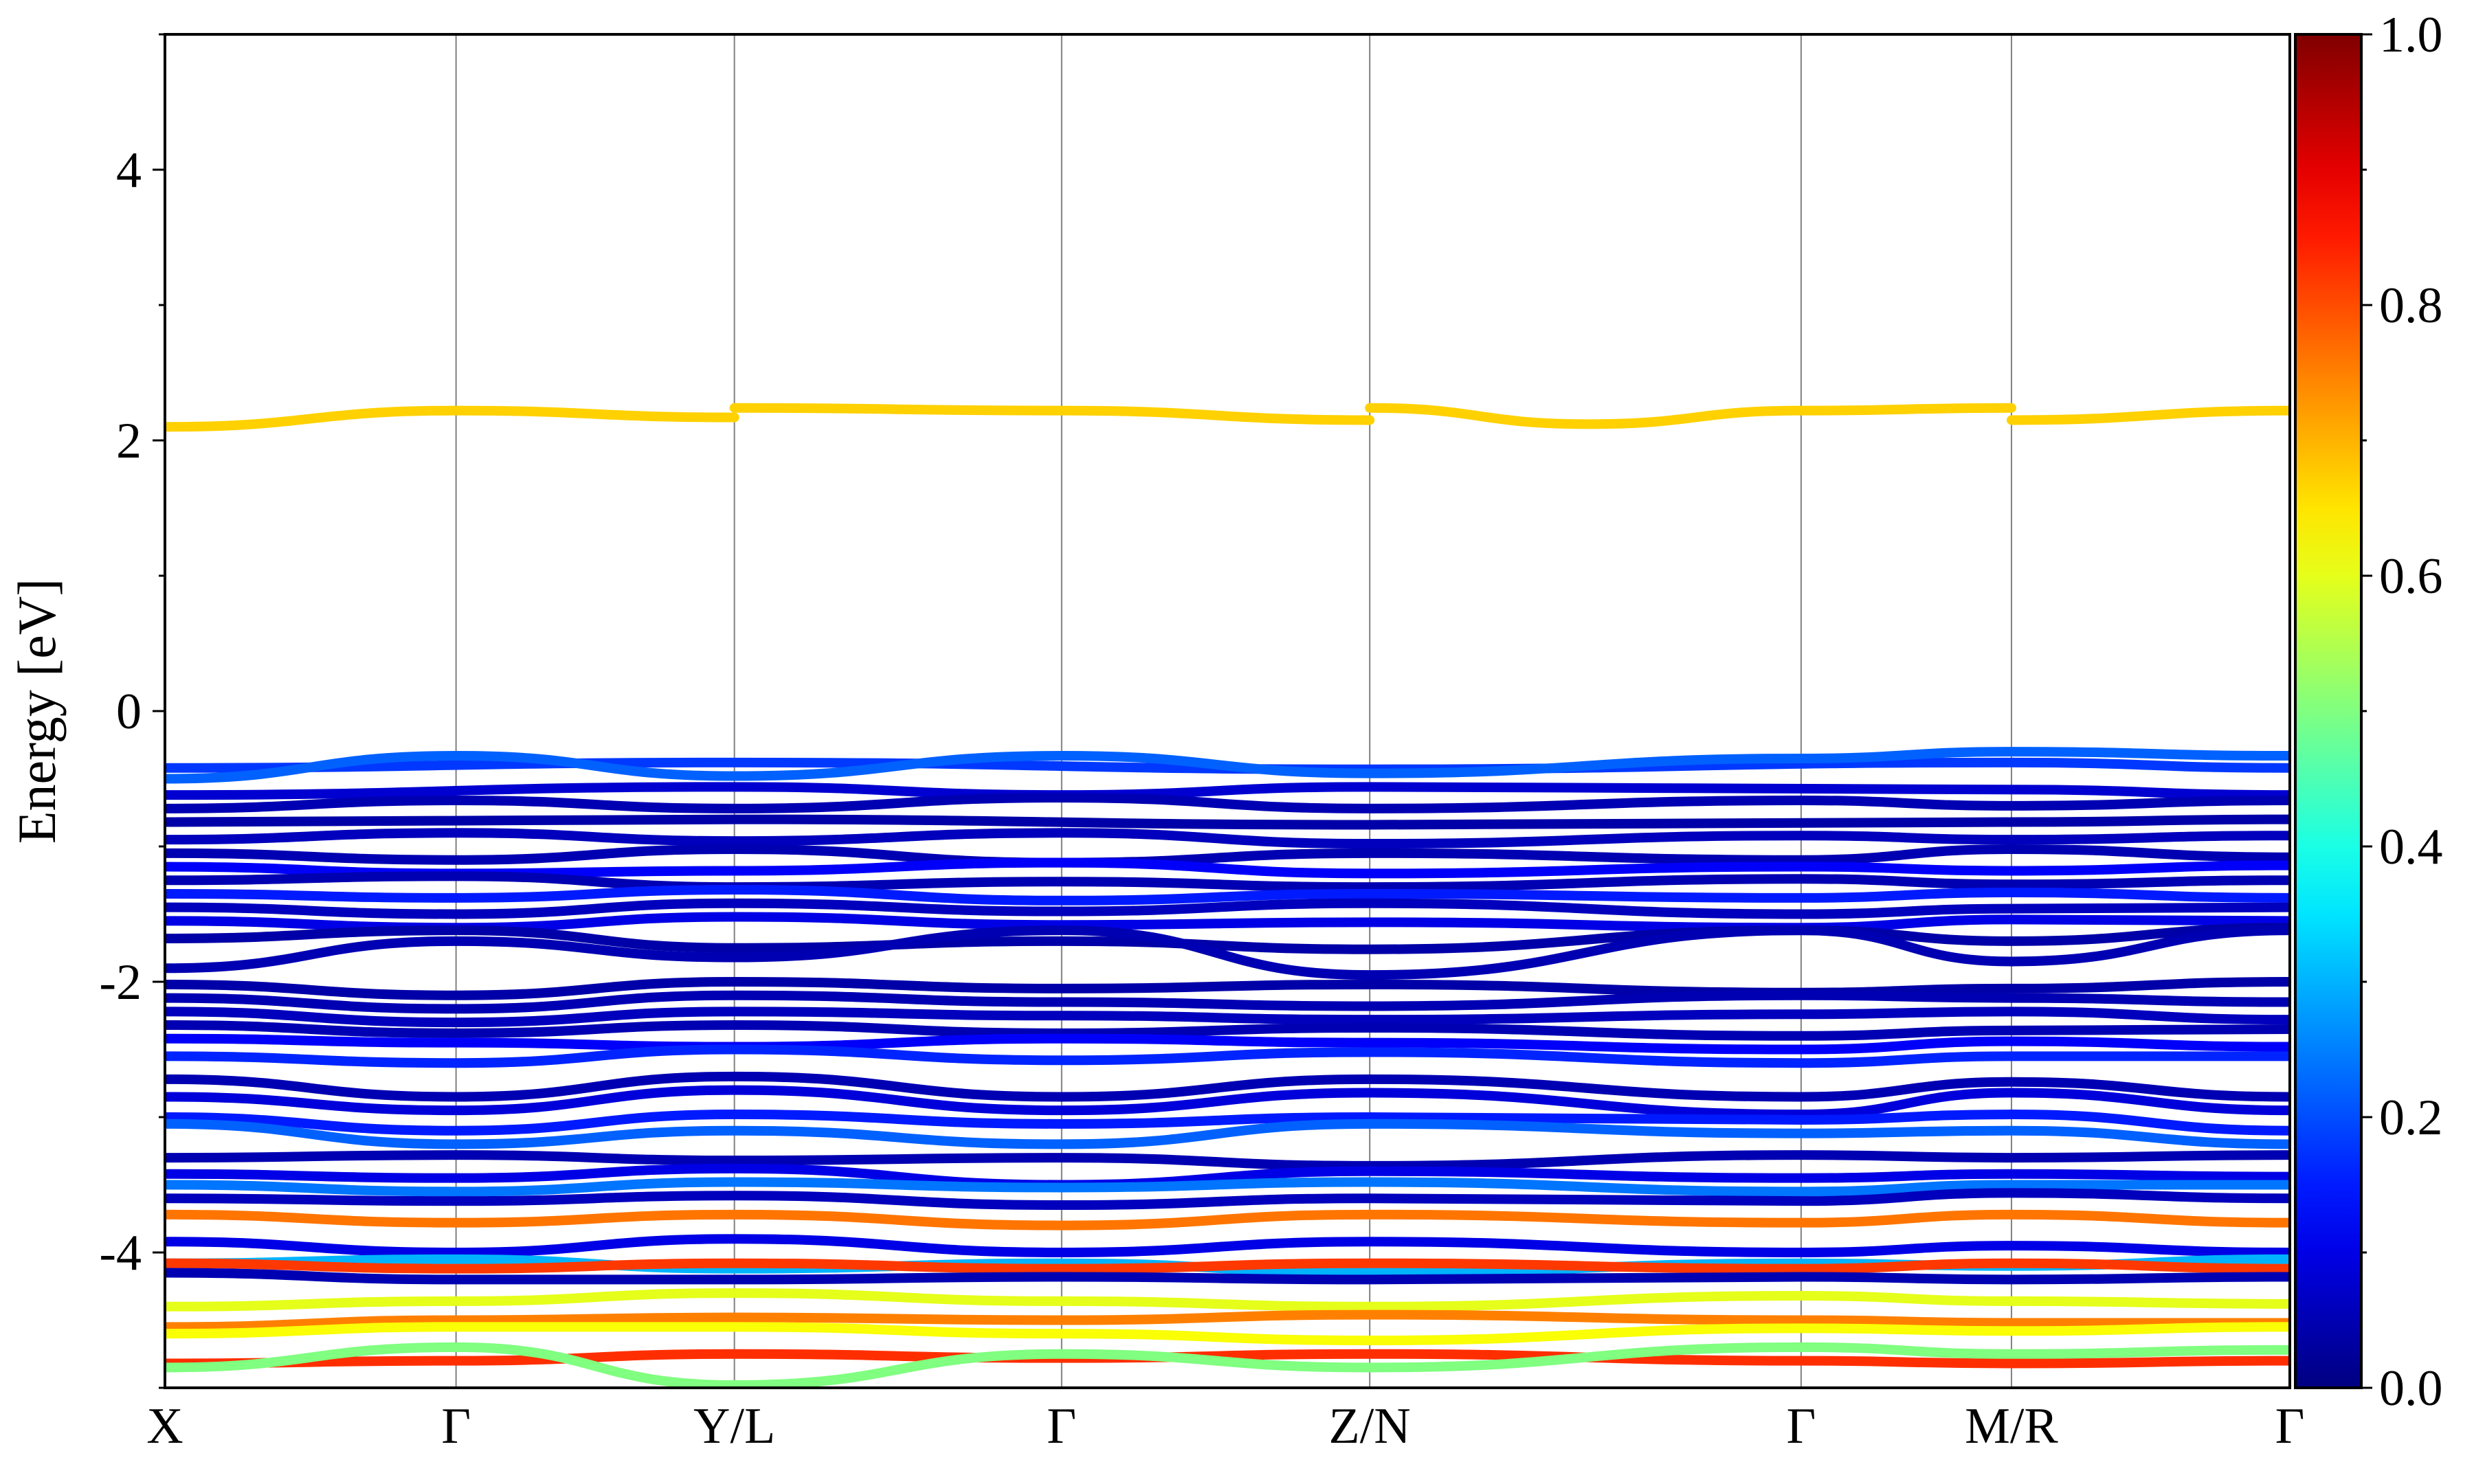 The width and height of the screenshot is (2474, 1484). What do you see at coordinates (2411, 1388) in the screenshot?
I see `colorbar-tick-label: 0.0` at bounding box center [2411, 1388].